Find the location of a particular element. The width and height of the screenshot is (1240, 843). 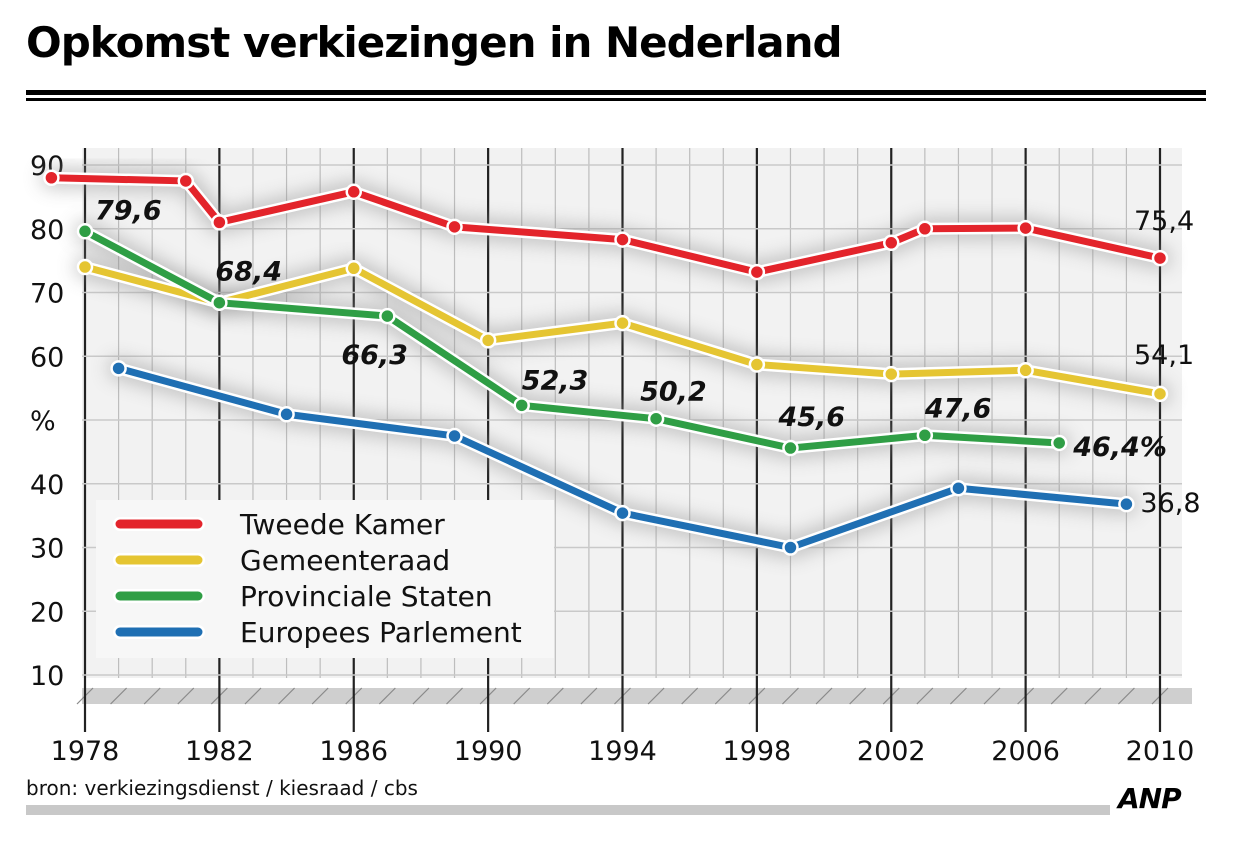

y-tick-label: 20 is located at coordinates (47, 612).